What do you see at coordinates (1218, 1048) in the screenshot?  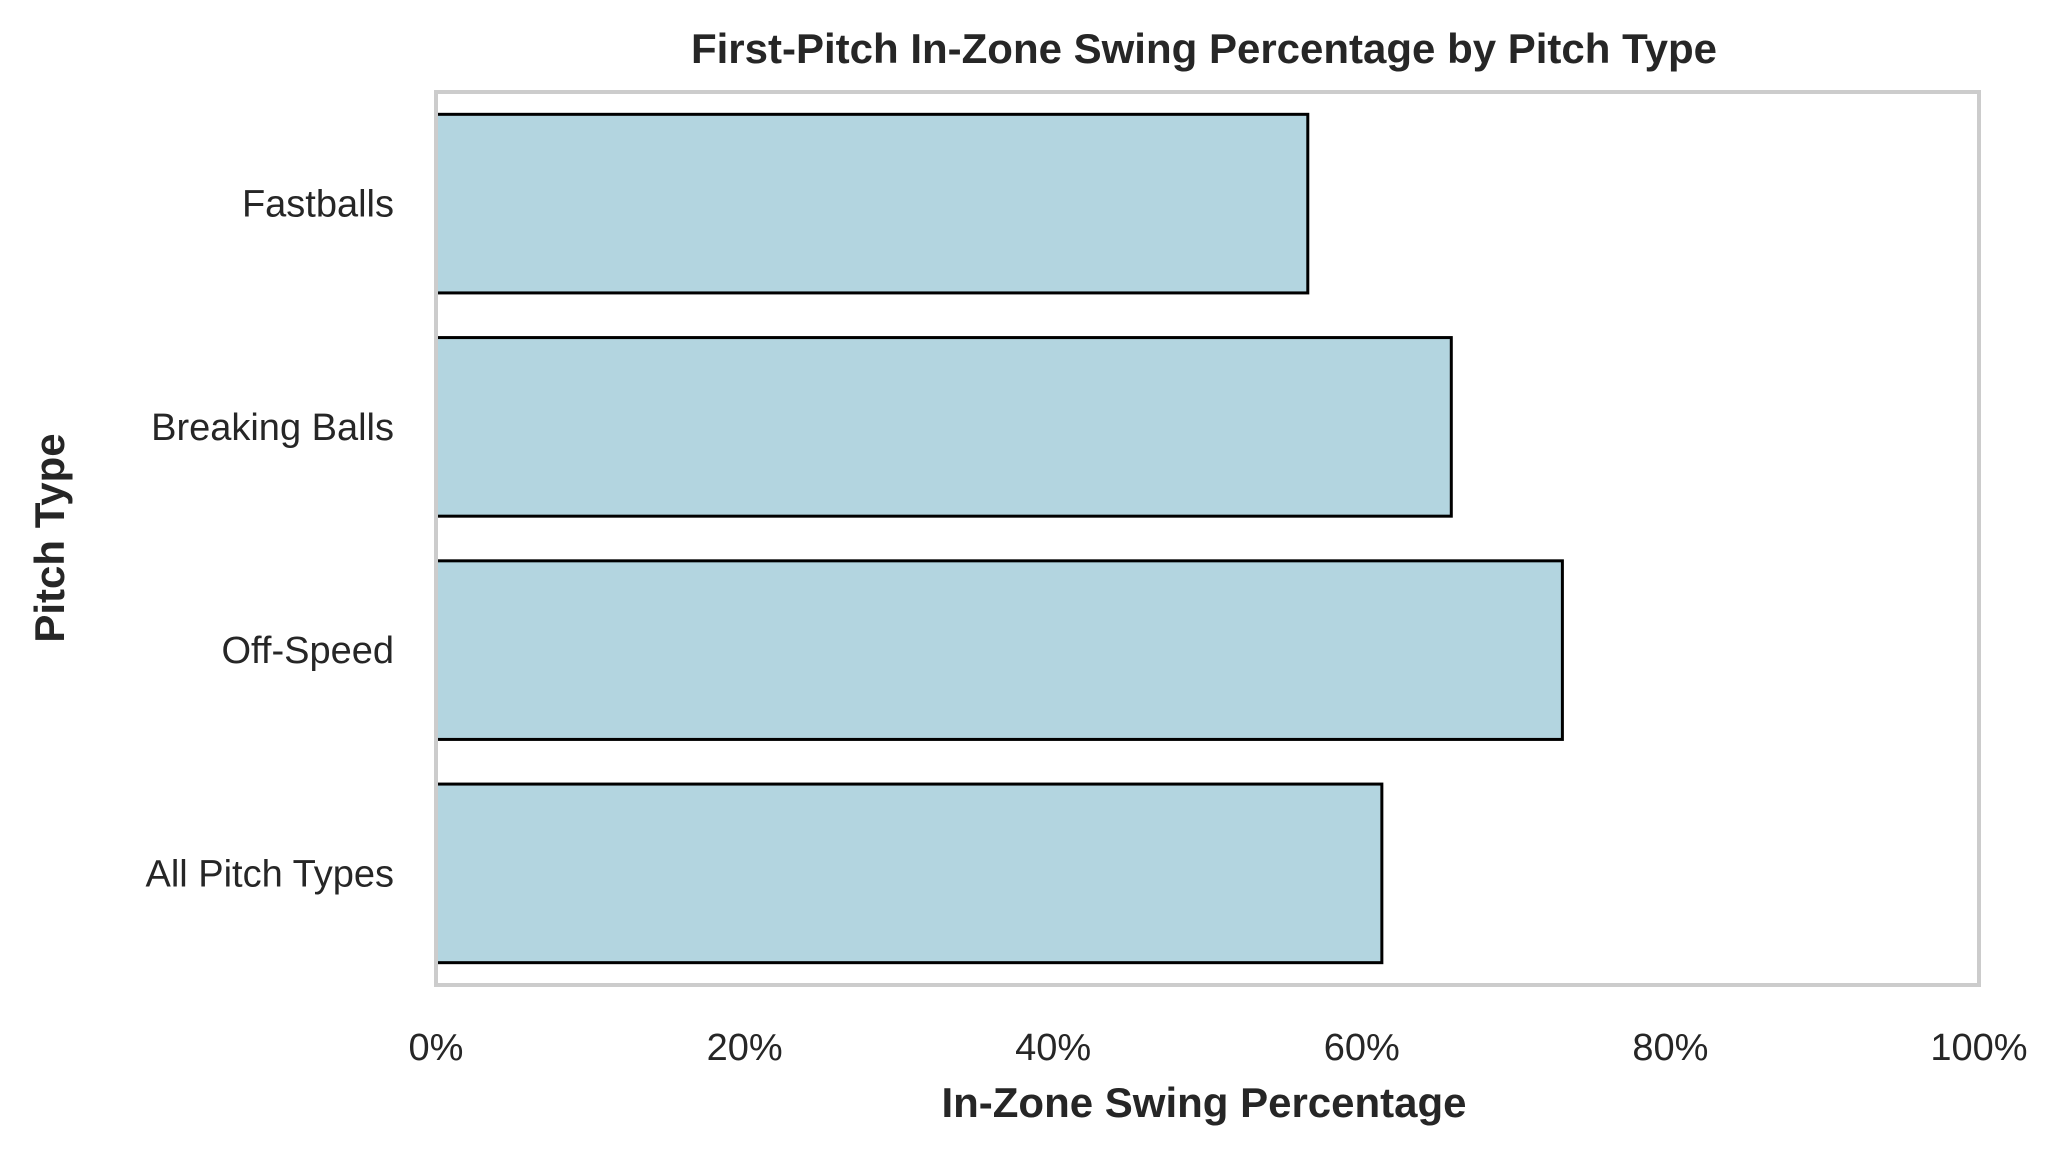 I see `x-tick-labels: 0% 20% 40% 60% 80% 100%` at bounding box center [1218, 1048].